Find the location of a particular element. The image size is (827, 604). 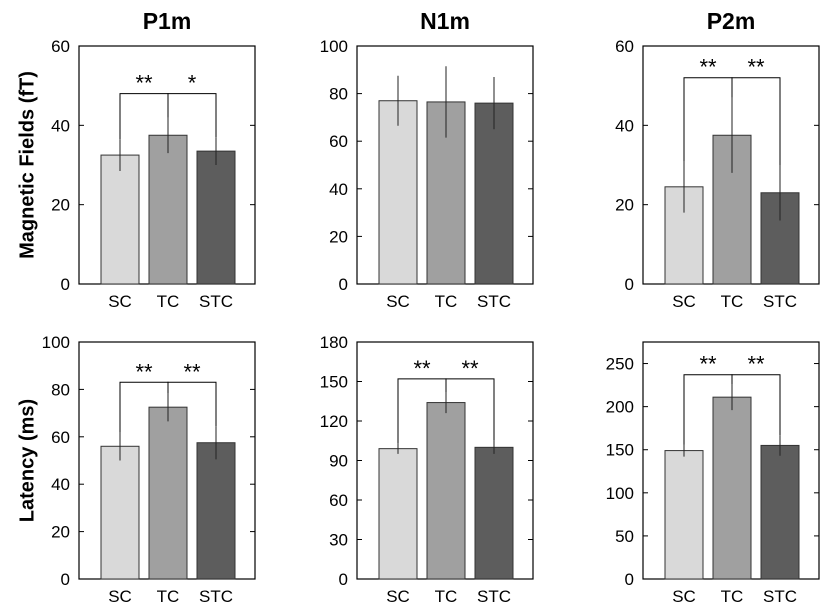

significance-label: * is located at coordinates (192, 83).